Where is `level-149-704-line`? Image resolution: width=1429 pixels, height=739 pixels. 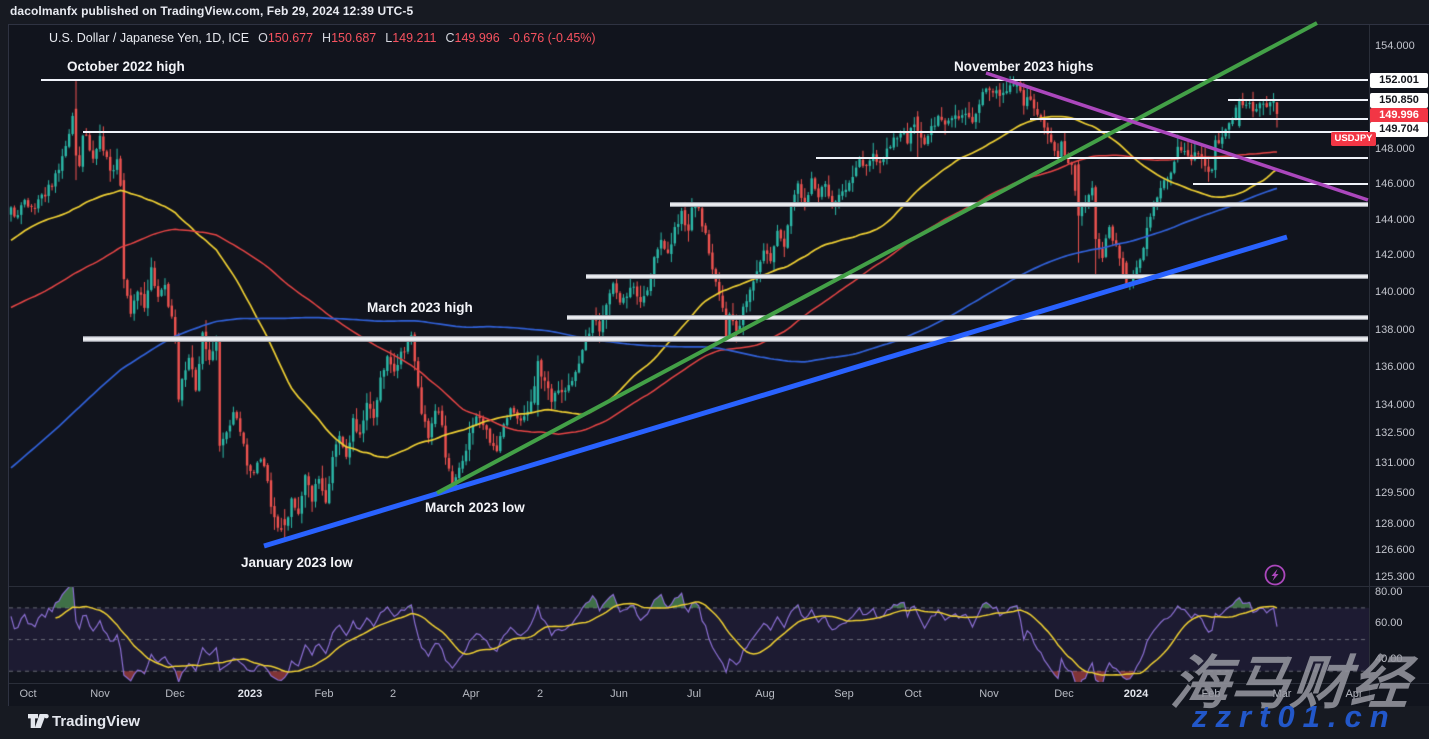 level-149-704-line is located at coordinates (1199, 119).